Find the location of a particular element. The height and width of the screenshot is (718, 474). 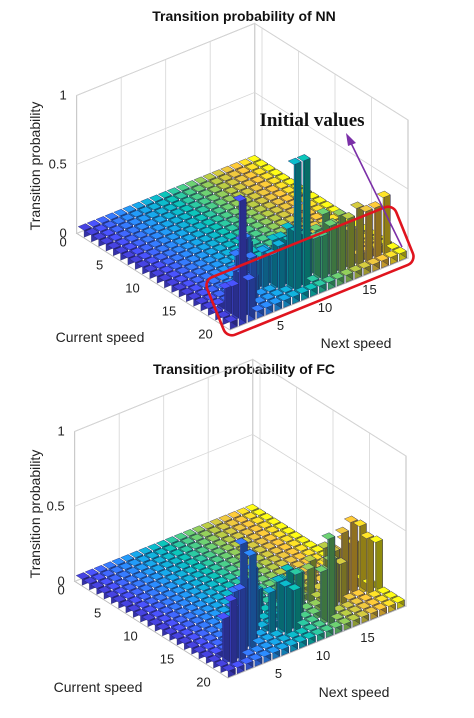

bar-x6-y0 is located at coordinates (282, 649).